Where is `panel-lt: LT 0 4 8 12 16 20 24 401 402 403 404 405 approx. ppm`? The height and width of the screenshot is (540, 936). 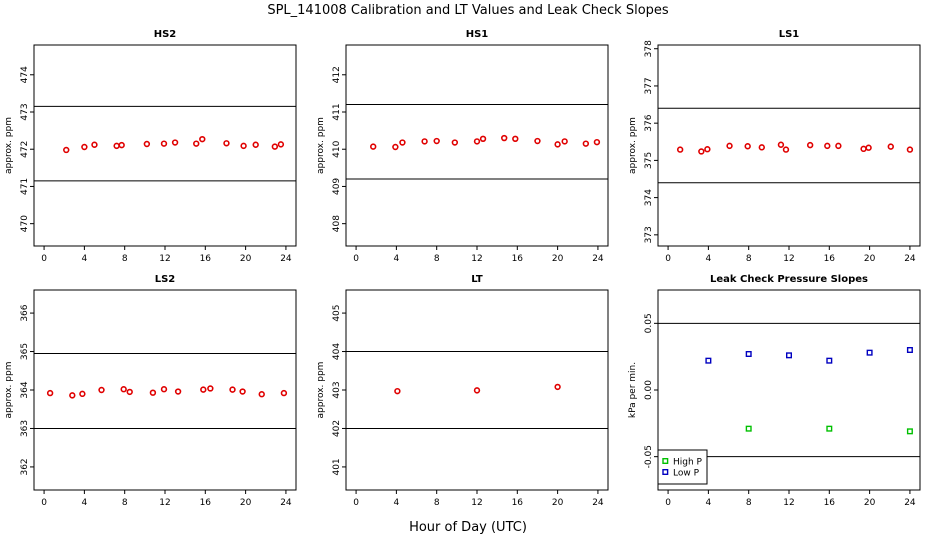 panel-lt: LT 0 4 8 12 16 20 24 401 402 403 404 405 approx. ppm is located at coordinates (462, 391).